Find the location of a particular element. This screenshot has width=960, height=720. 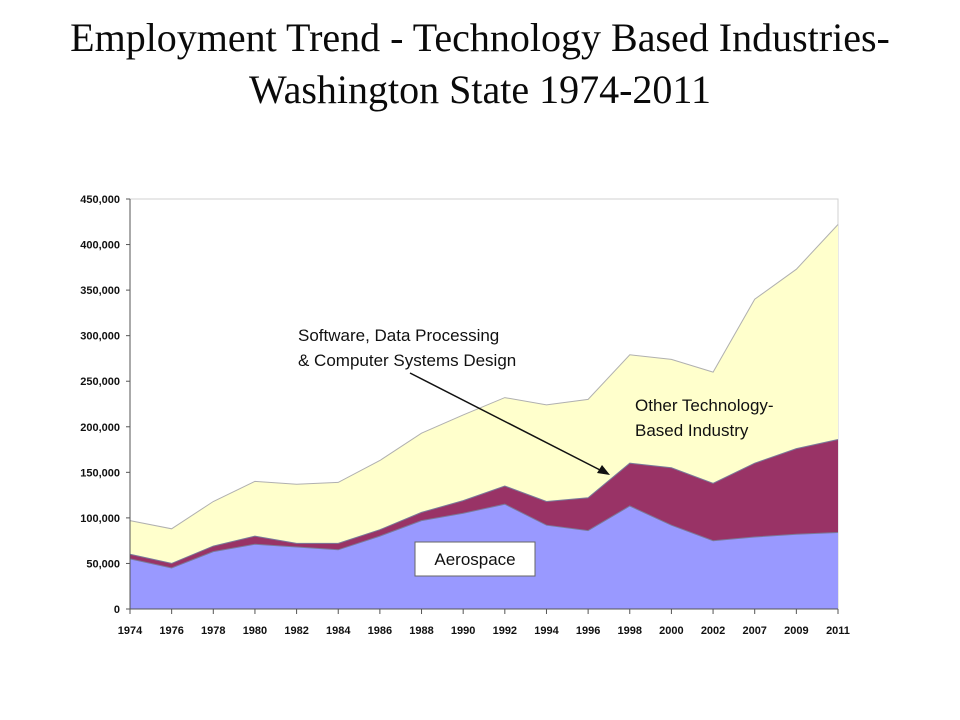

x-tick-label: 1982 is located at coordinates (296, 631).